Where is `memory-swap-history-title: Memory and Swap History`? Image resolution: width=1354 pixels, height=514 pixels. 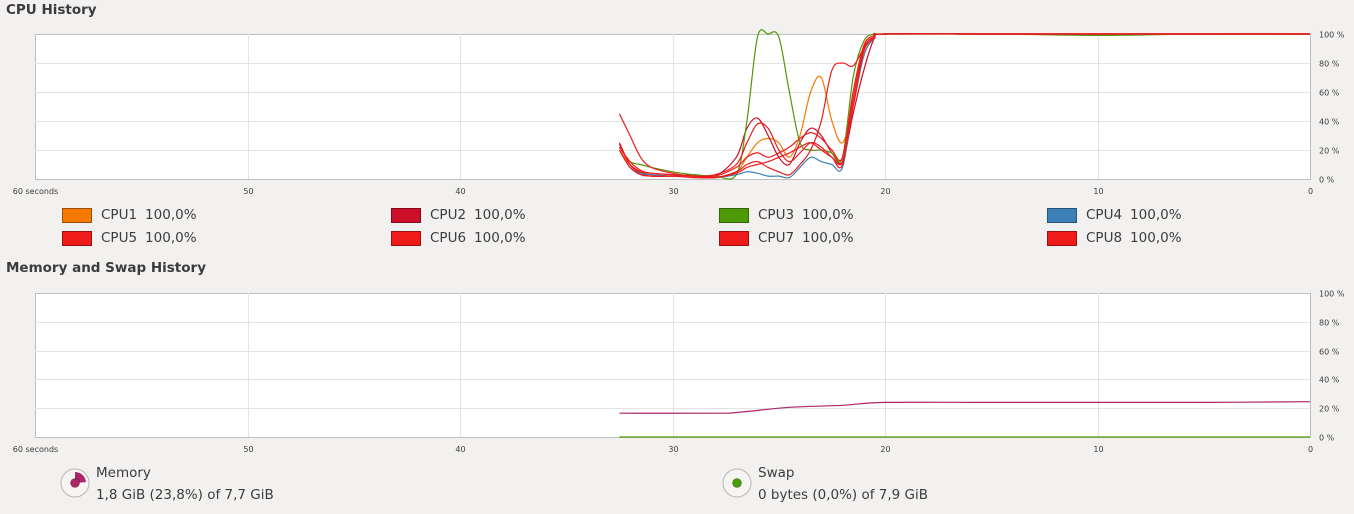 memory-swap-history-title: Memory and Swap History is located at coordinates (106, 268).